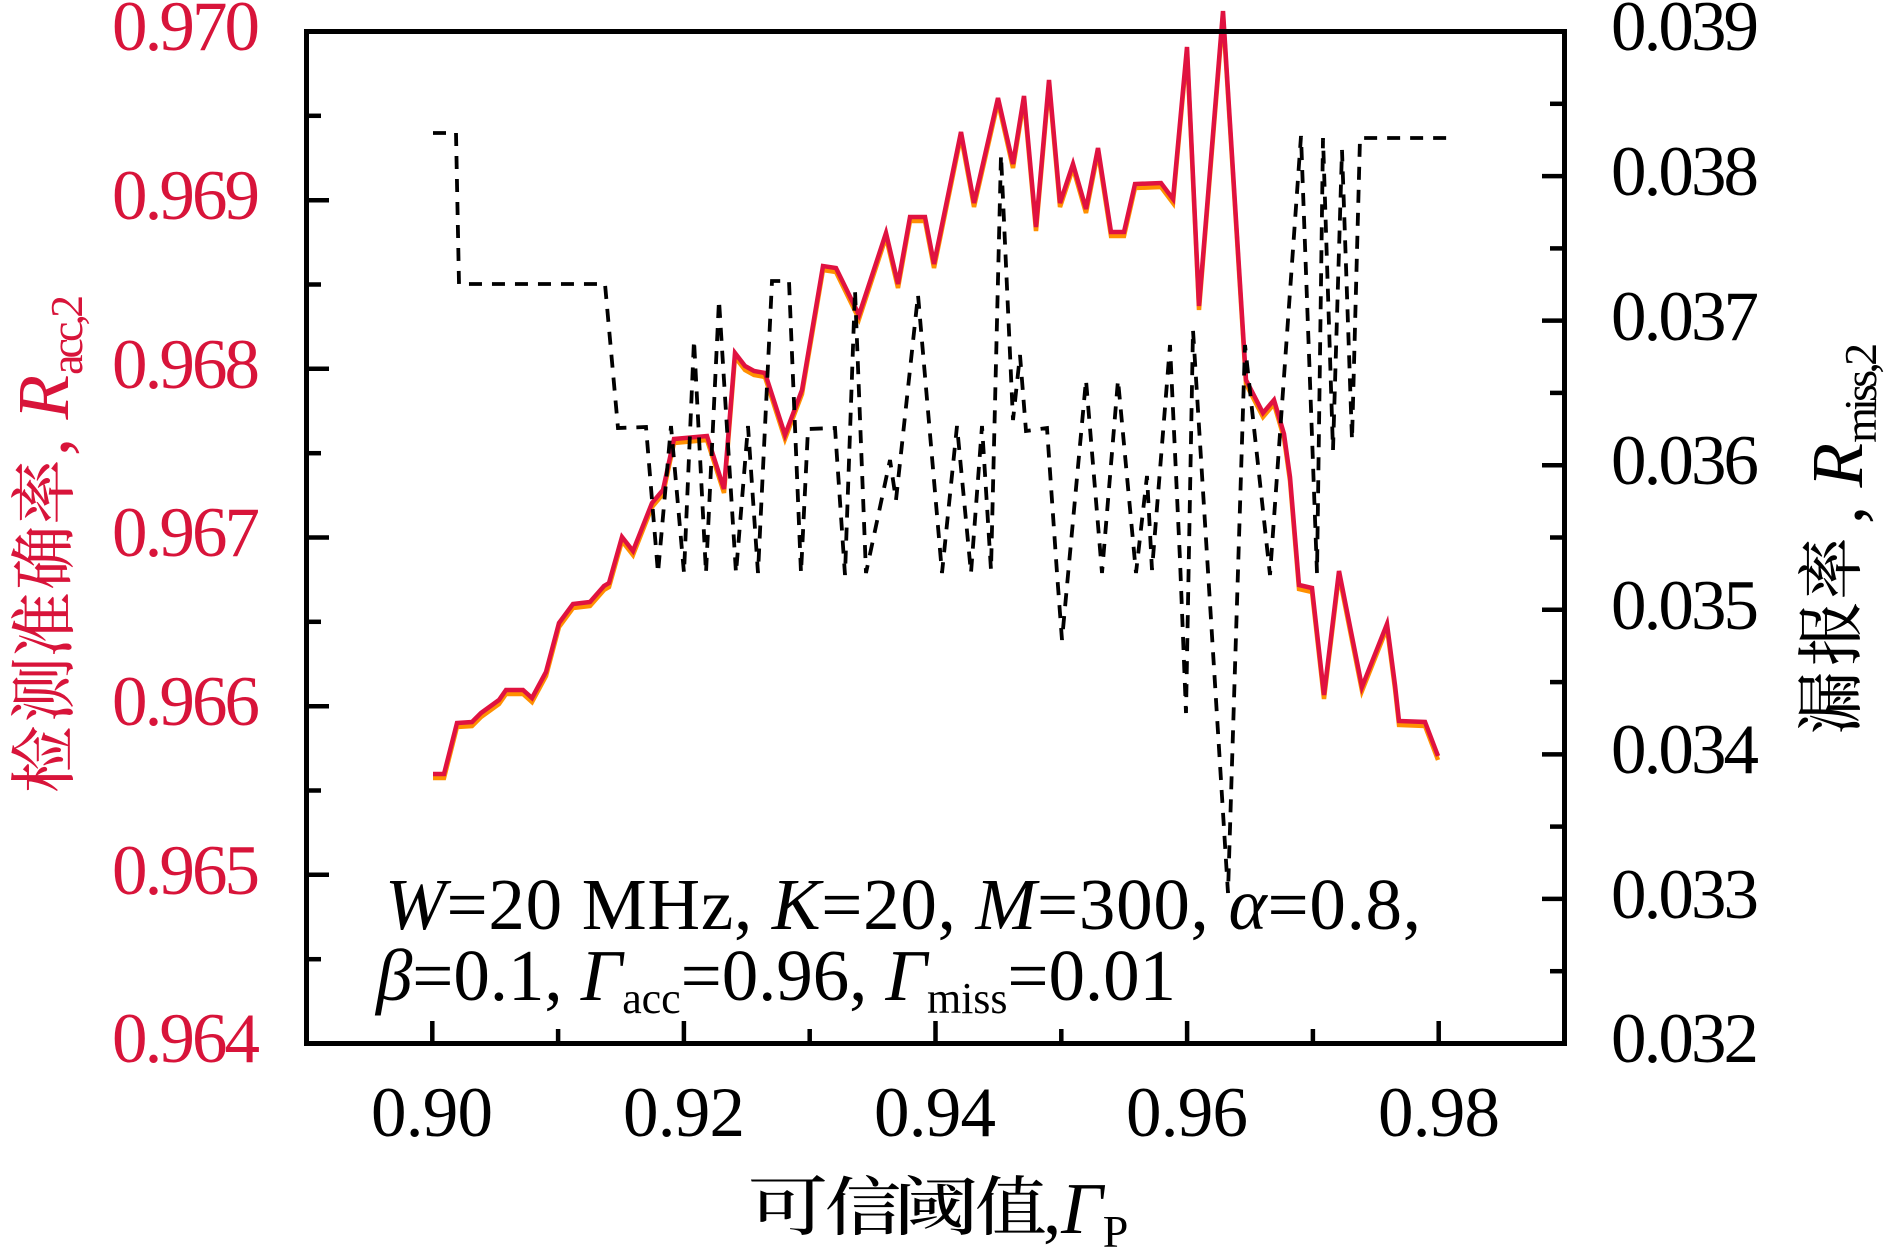 This screenshot has height=1252, width=1890. Describe the element at coordinates (1685, 172) in the screenshot. I see `svg-text: 0.038` at that location.